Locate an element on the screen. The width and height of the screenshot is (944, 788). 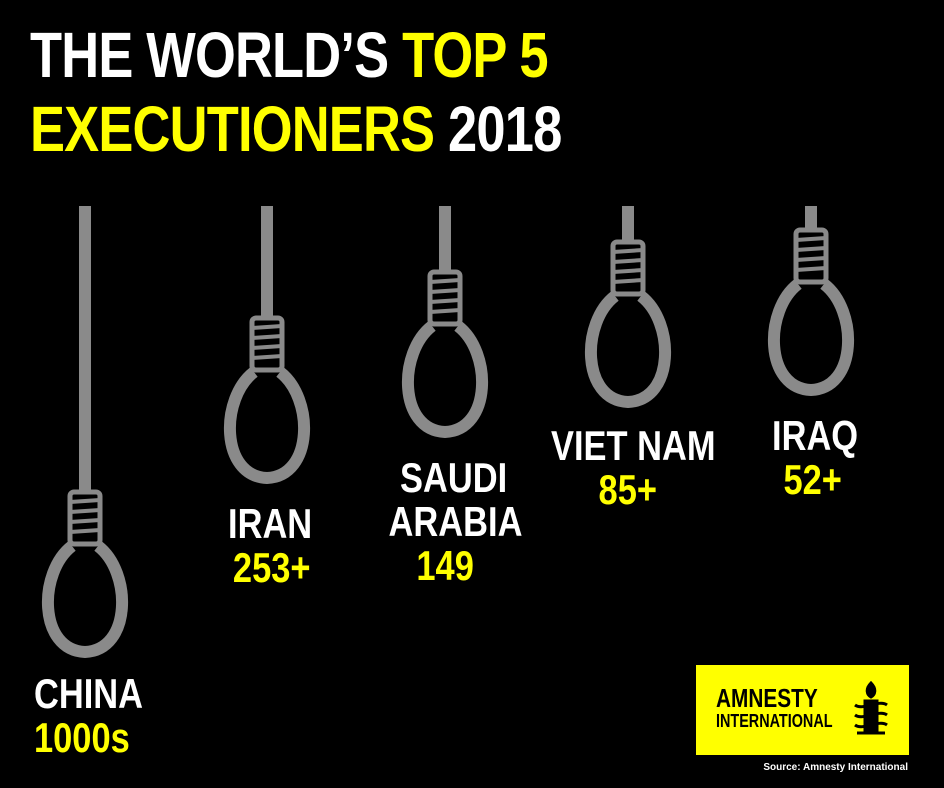
execution-count: 149 is located at coordinates (445, 565).